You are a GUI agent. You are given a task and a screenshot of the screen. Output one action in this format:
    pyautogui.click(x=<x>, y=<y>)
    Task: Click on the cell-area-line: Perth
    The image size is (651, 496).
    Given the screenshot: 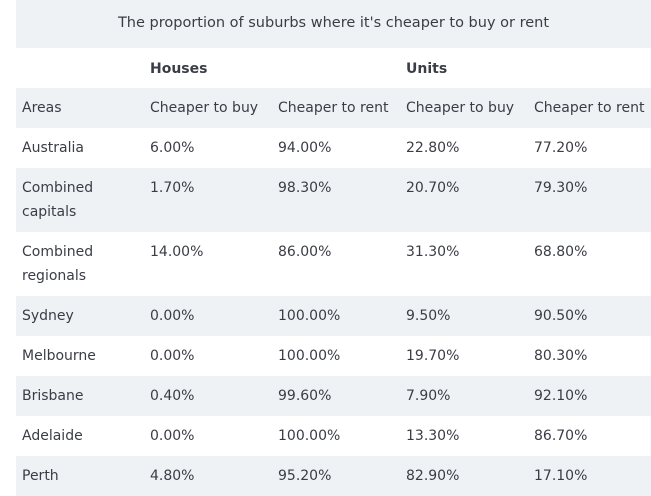 What is the action you would take?
    pyautogui.click(x=40, y=476)
    